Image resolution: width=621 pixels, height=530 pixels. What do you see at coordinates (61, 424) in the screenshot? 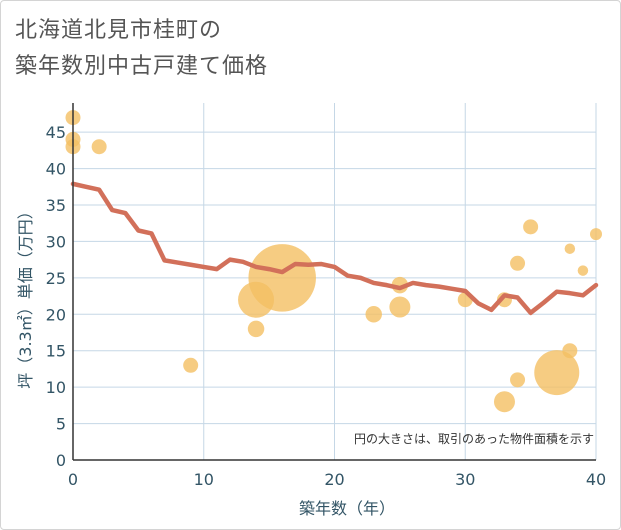
I see `y-tick-label: 5` at bounding box center [61, 424].